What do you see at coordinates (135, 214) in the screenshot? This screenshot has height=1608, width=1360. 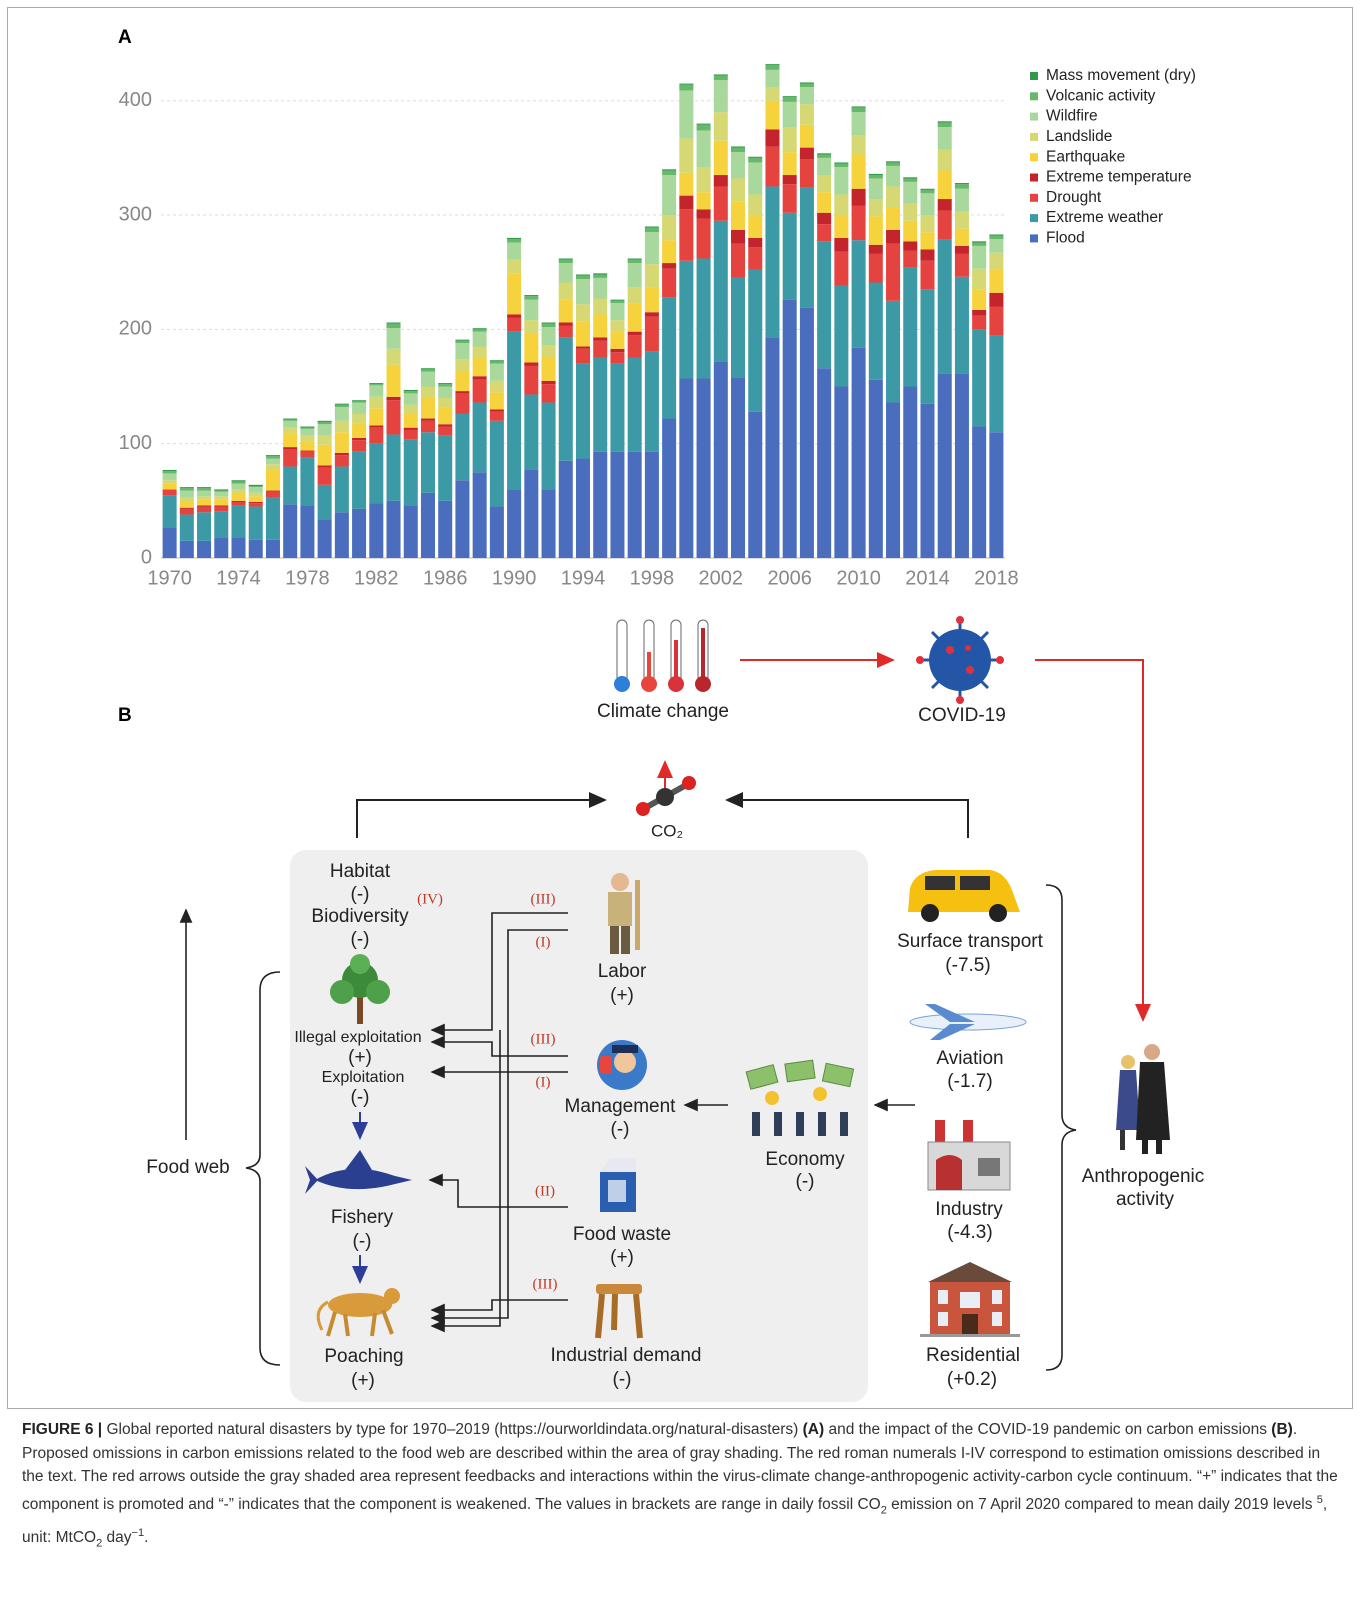 I see `y-tick-label: 300` at bounding box center [135, 214].